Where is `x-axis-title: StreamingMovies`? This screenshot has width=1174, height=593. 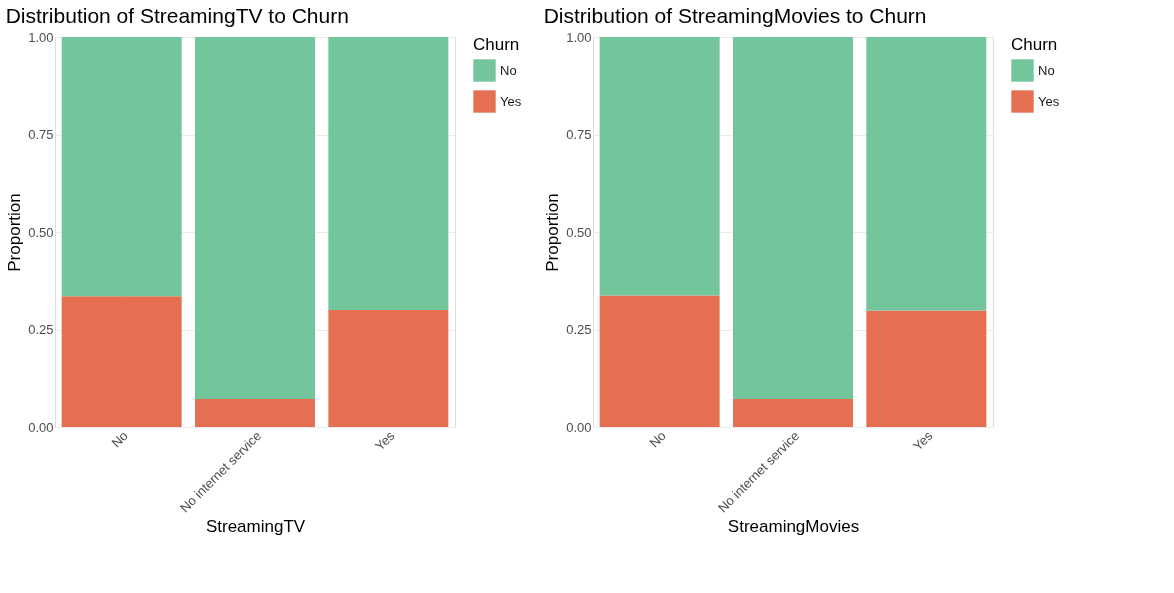 x-axis-title: StreamingMovies is located at coordinates (793, 527).